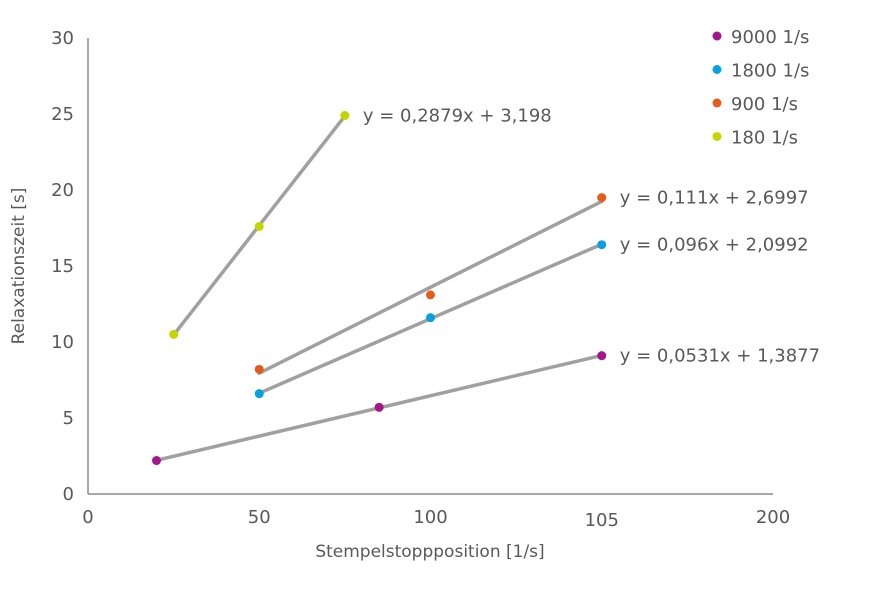  I want to click on x-tick-label: 50, so click(259, 517).